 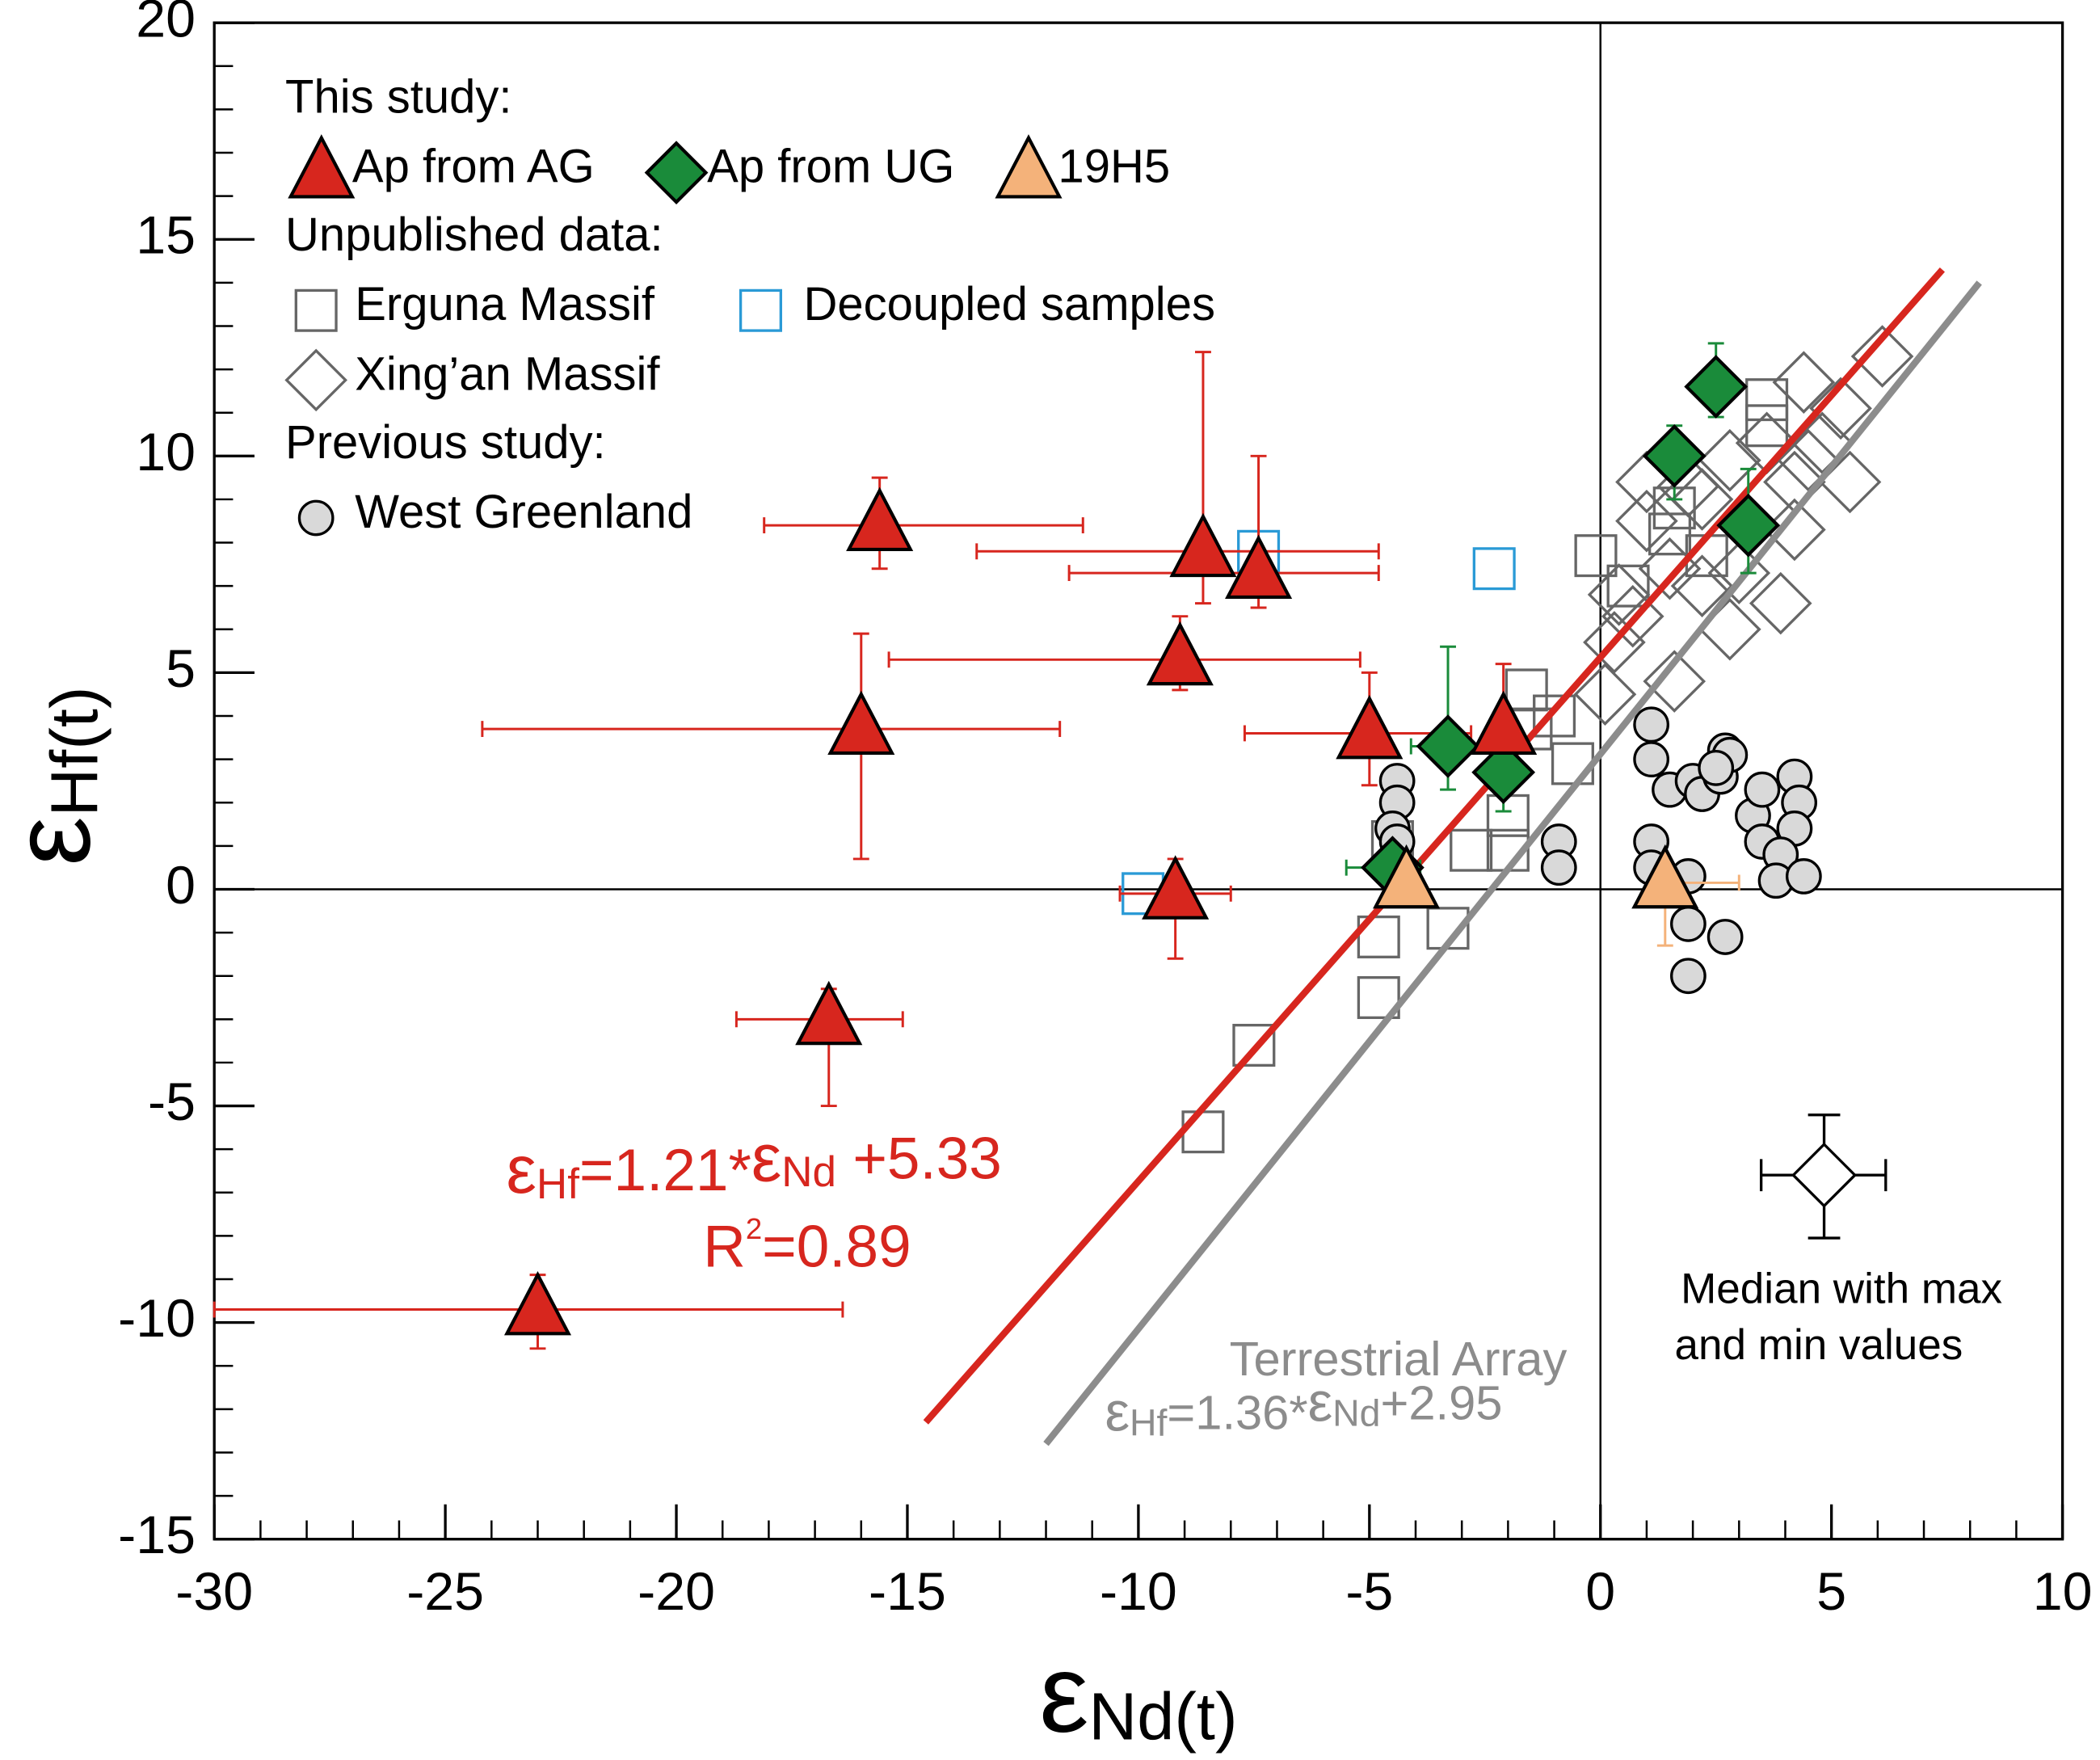 What do you see at coordinates (508, 374) in the screenshot?
I see `legend-label: Xing’an Massif` at bounding box center [508, 374].